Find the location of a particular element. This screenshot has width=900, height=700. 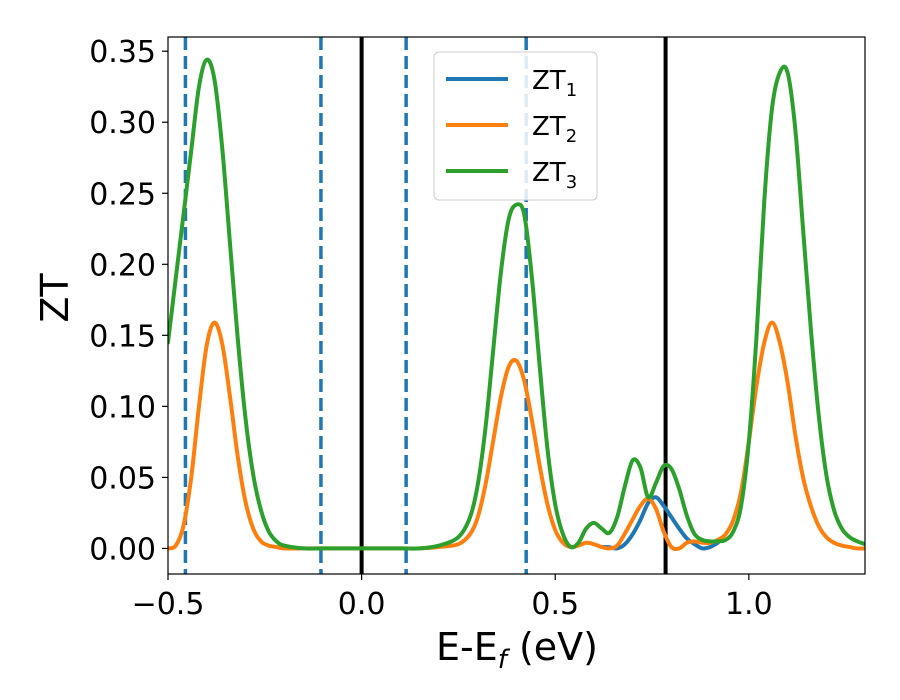

y-tick-label: 0.00 is located at coordinates (122, 549).